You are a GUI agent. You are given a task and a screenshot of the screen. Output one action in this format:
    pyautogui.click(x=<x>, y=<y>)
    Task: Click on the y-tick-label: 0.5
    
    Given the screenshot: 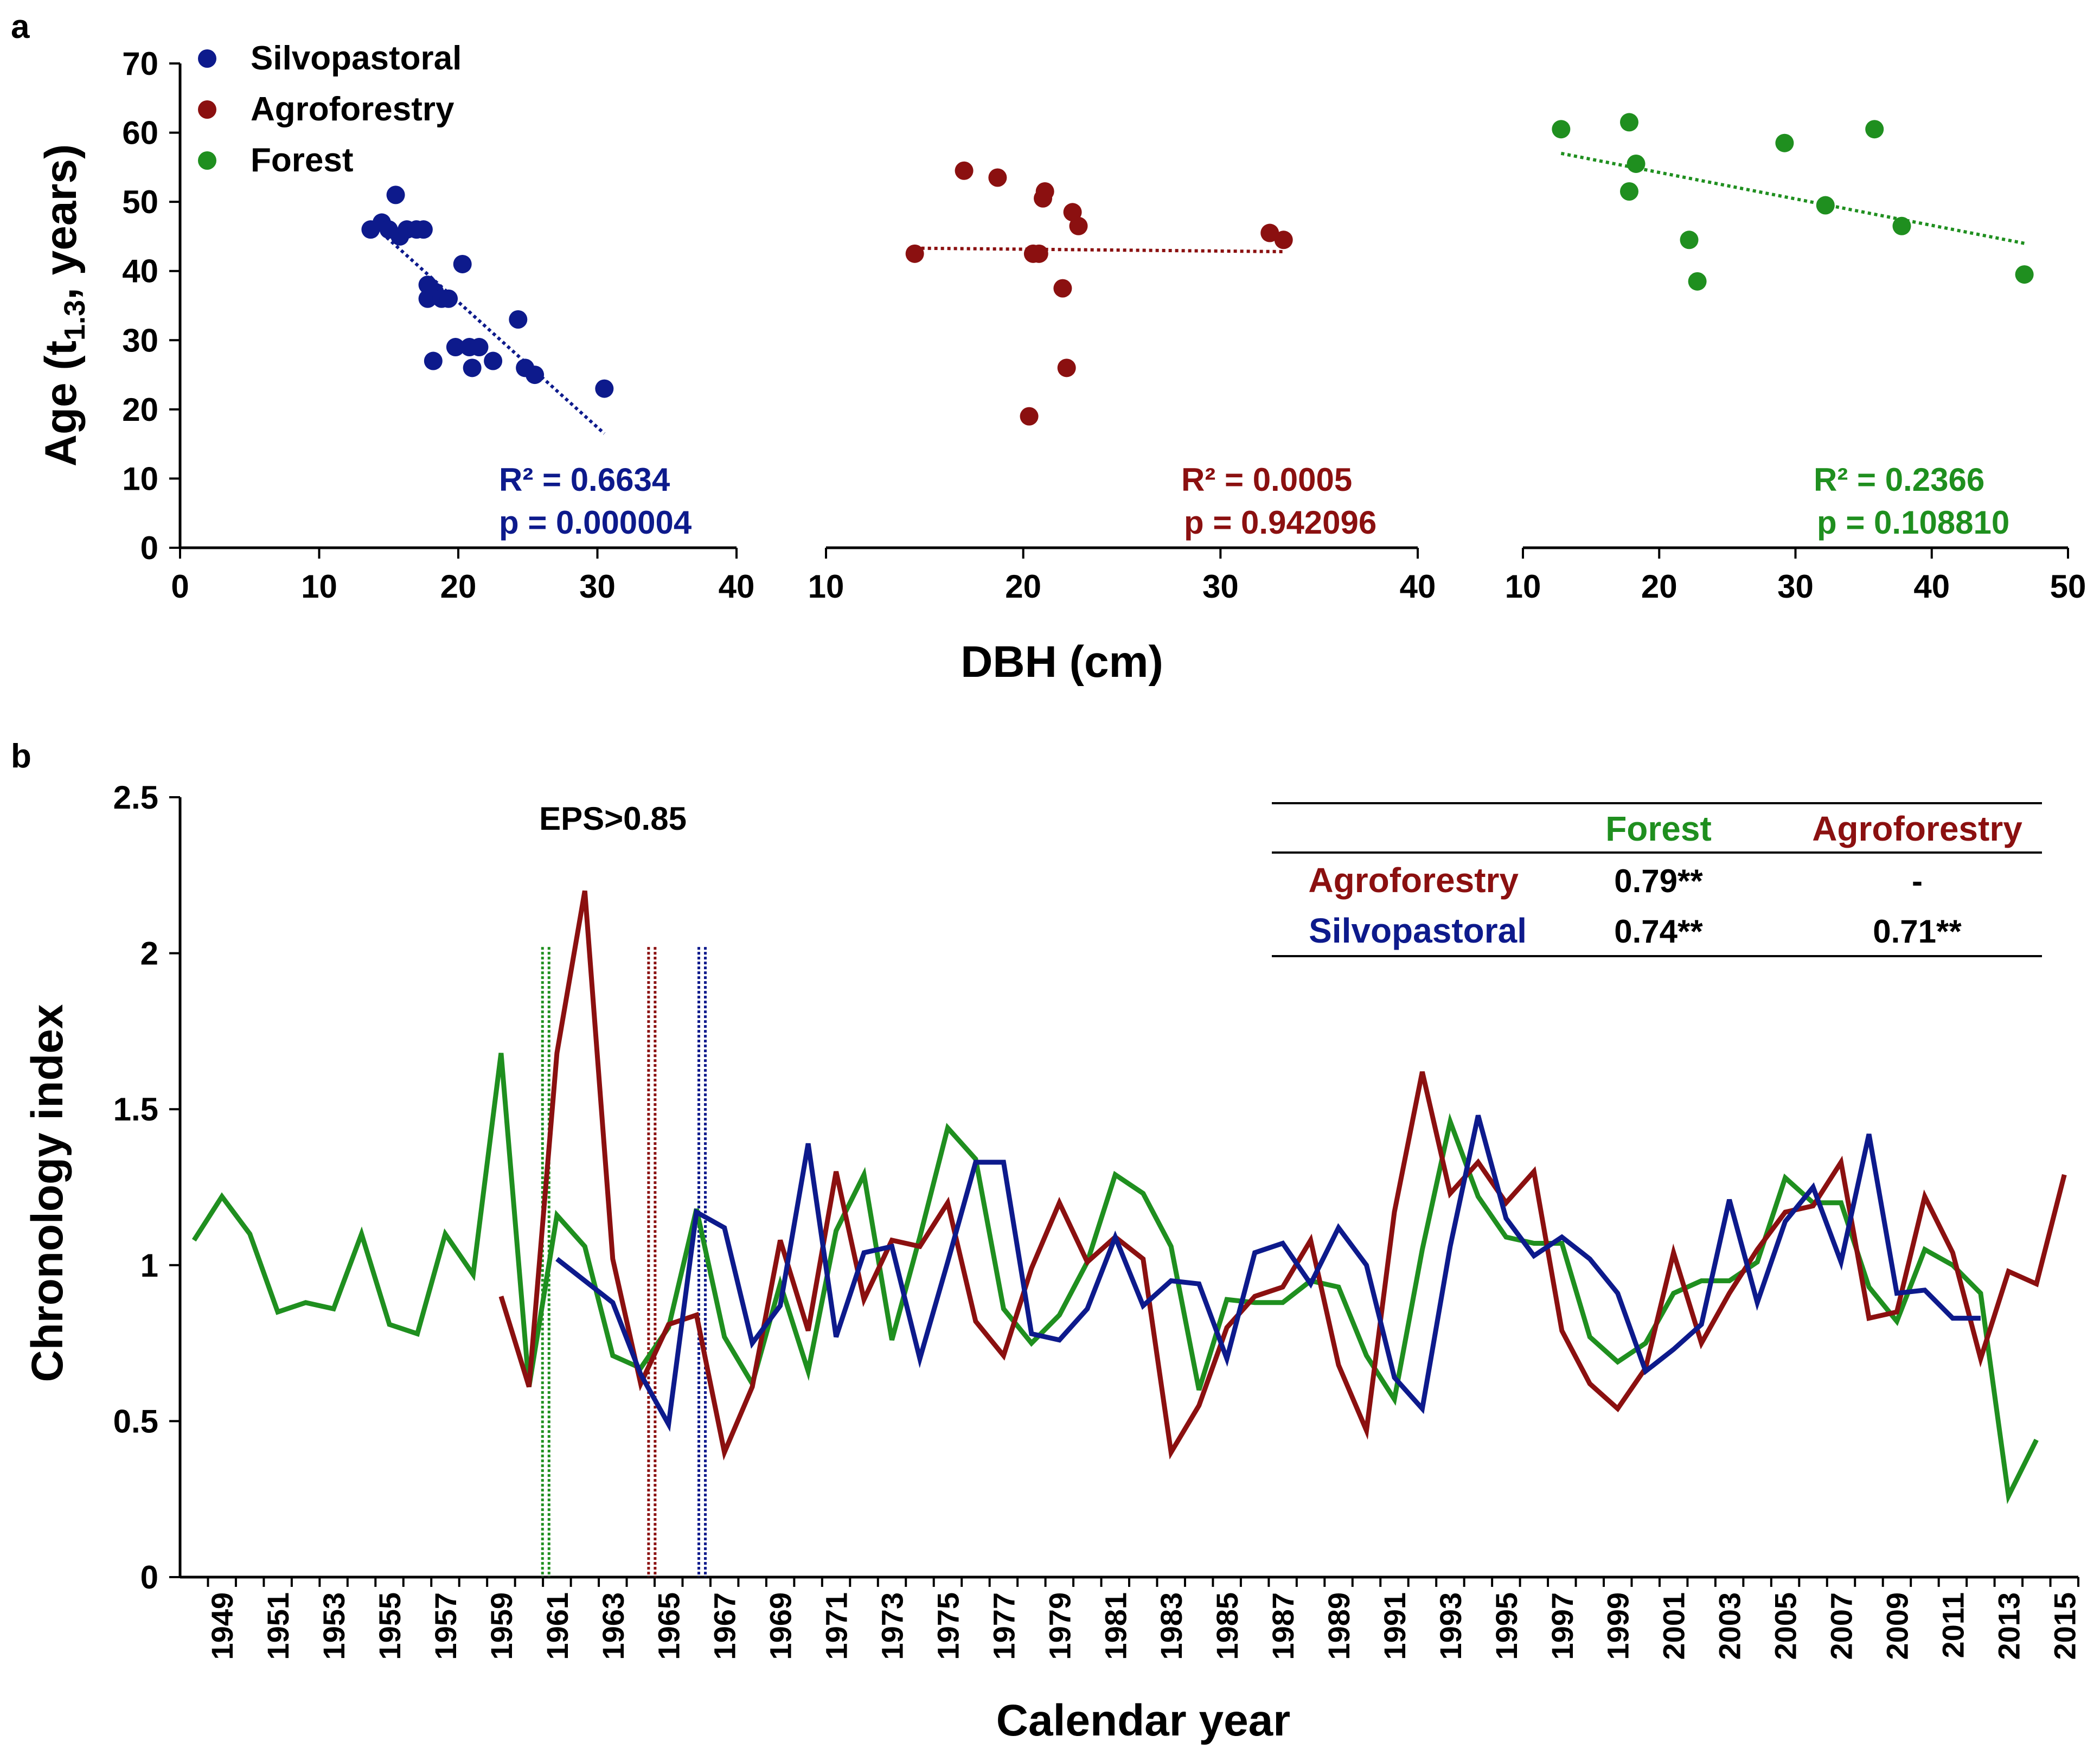 What is the action you would take?
    pyautogui.click(x=135, y=1421)
    